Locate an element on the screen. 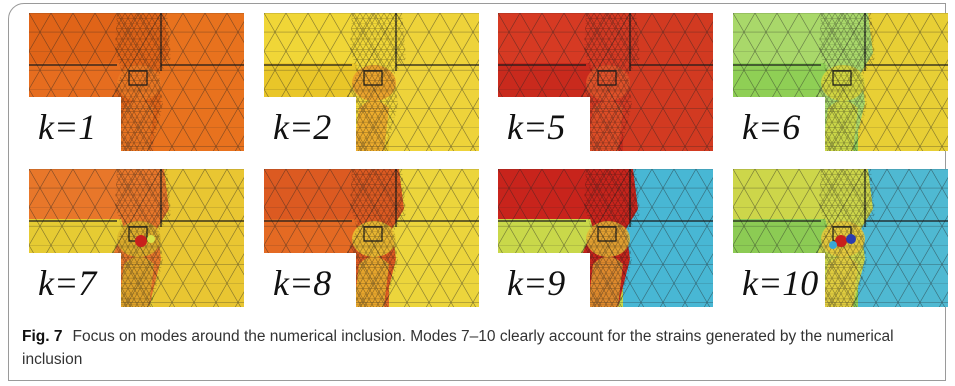 This screenshot has width=955, height=386. mode-label: k=1 is located at coordinates (67, 127).